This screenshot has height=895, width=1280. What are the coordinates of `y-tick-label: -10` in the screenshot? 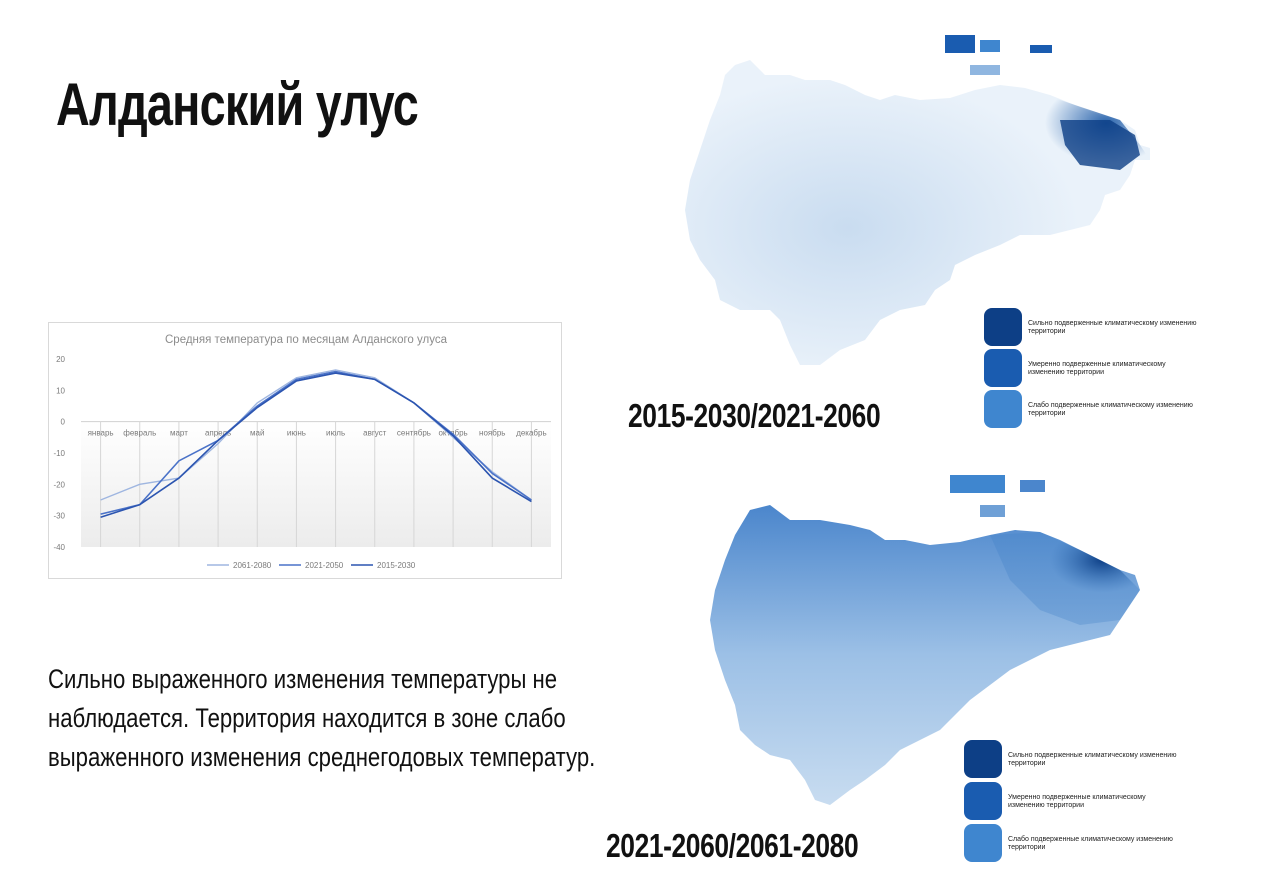 It's located at (59, 453).